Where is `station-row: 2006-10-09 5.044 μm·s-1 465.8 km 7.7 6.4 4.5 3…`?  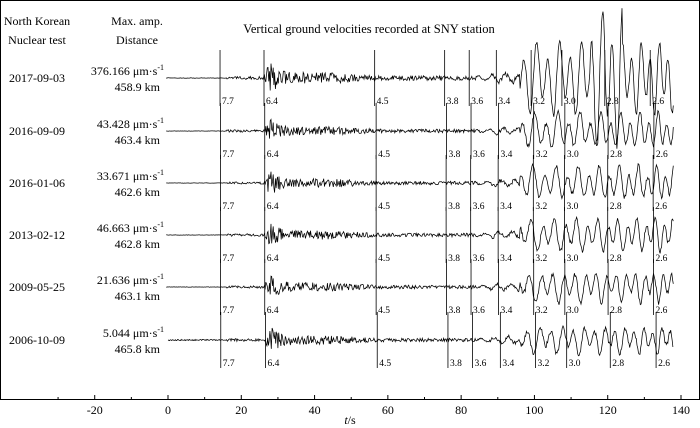 station-row: 2006-10-09 5.044 μm·s-1 465.8 km 7.7 6.4 4.5 3… is located at coordinates (341, 340).